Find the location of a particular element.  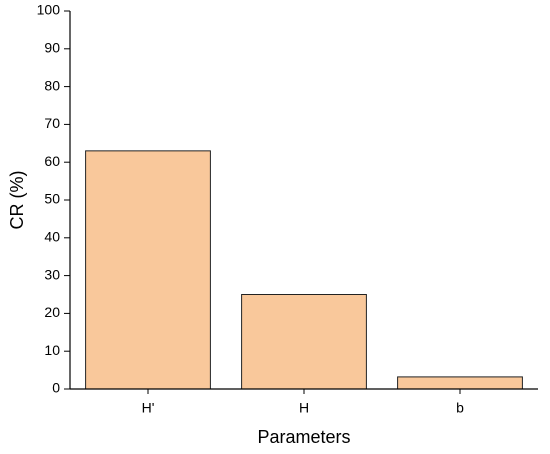

y-tick-label: 40 is located at coordinates (52, 237).